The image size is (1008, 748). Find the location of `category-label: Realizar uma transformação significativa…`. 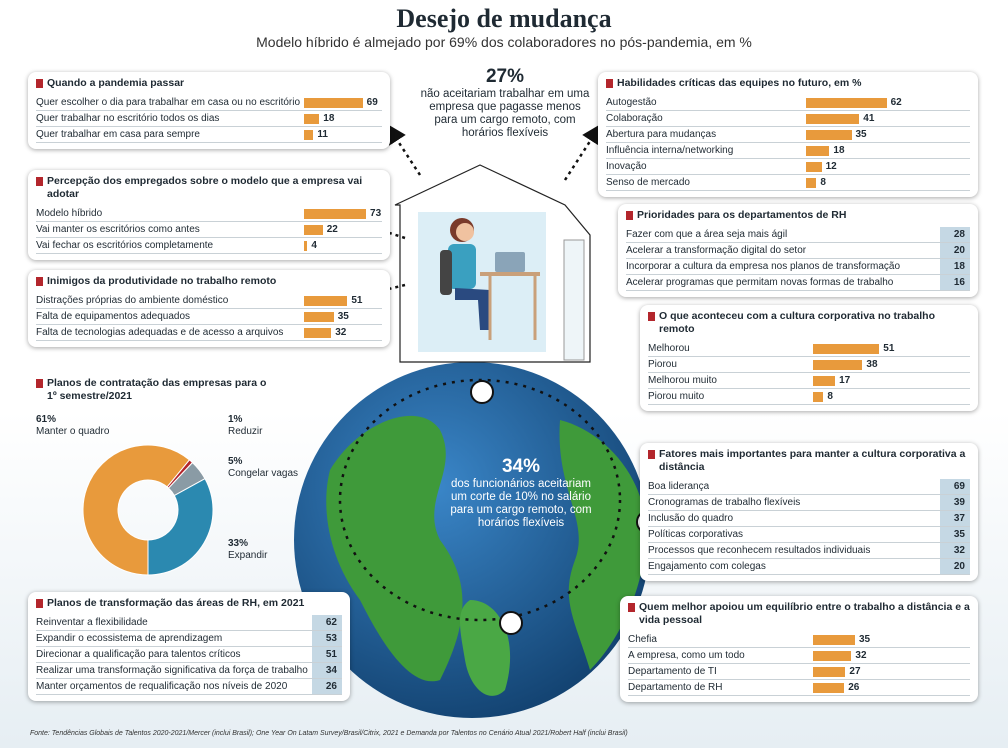

category-label: Realizar uma transformação significativa… is located at coordinates (172, 670).